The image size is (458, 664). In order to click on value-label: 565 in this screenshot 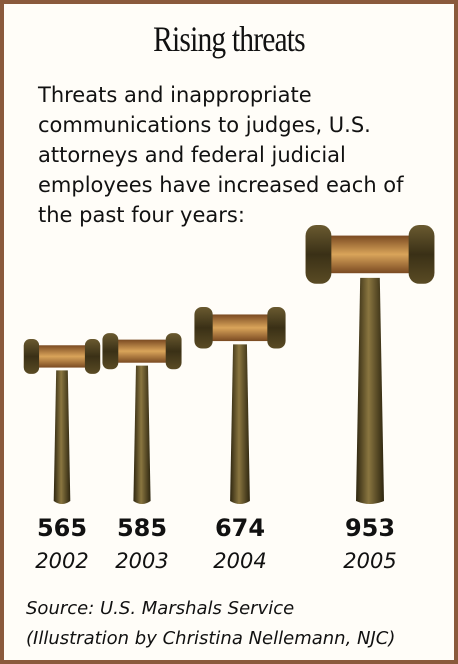, I will do `click(62, 528)`.